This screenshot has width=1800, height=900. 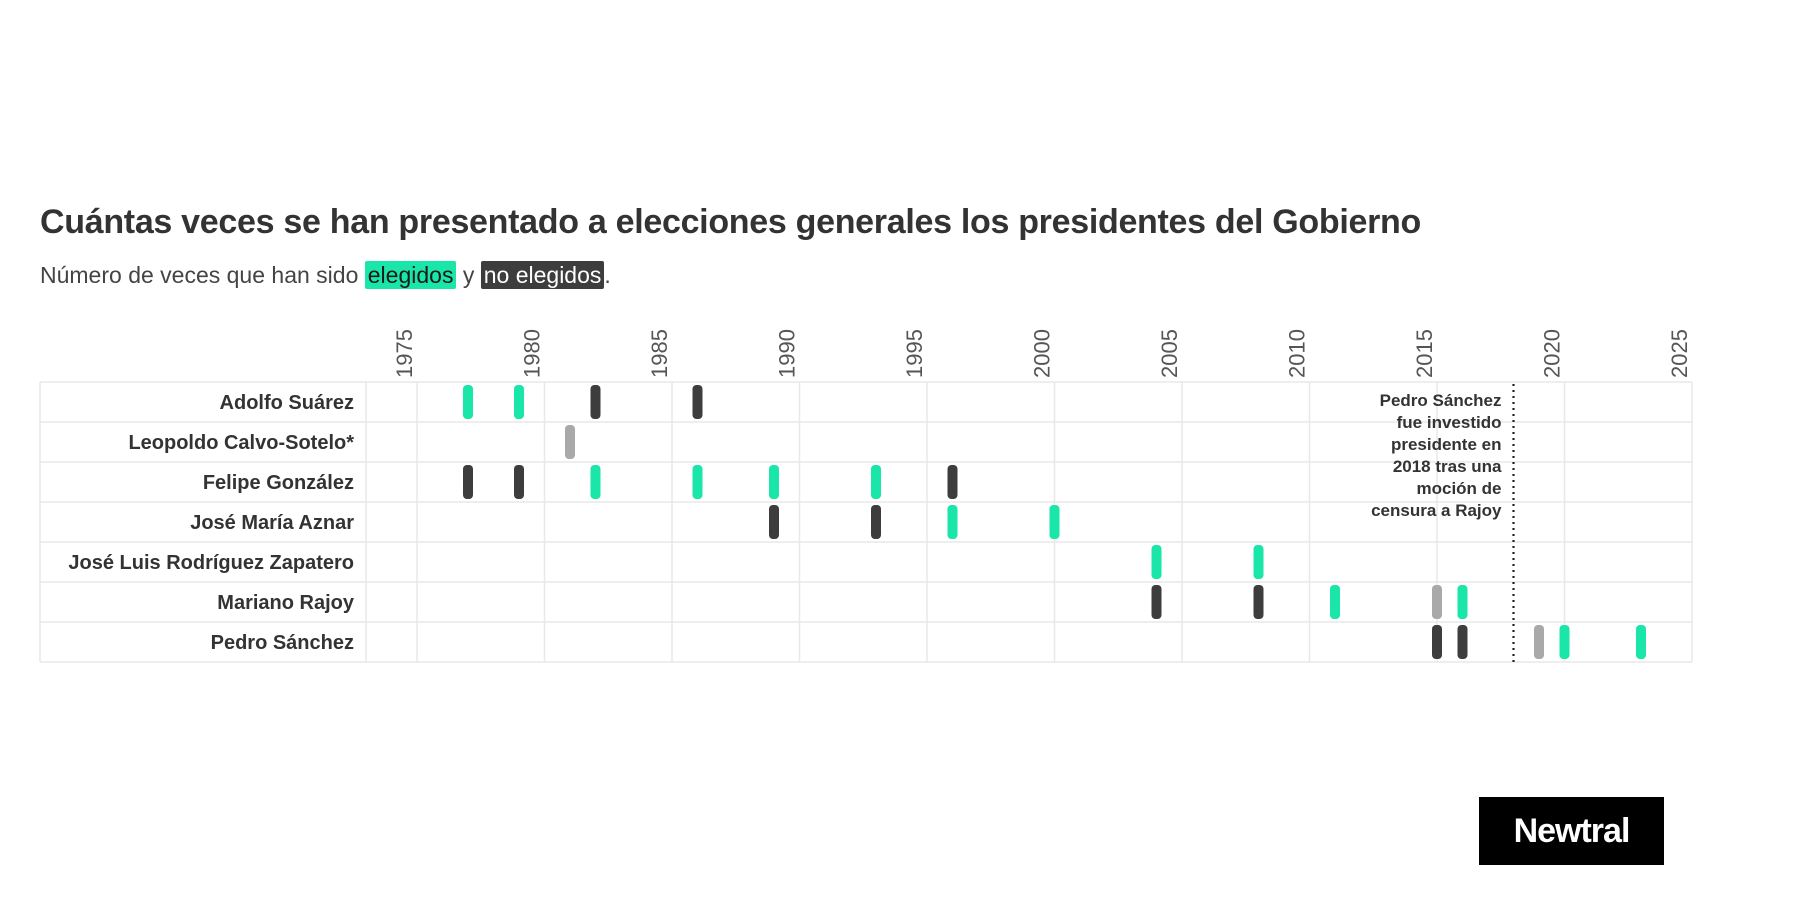 What do you see at coordinates (542, 275) in the screenshot?
I see `legend-not-elected: no elegidos` at bounding box center [542, 275].